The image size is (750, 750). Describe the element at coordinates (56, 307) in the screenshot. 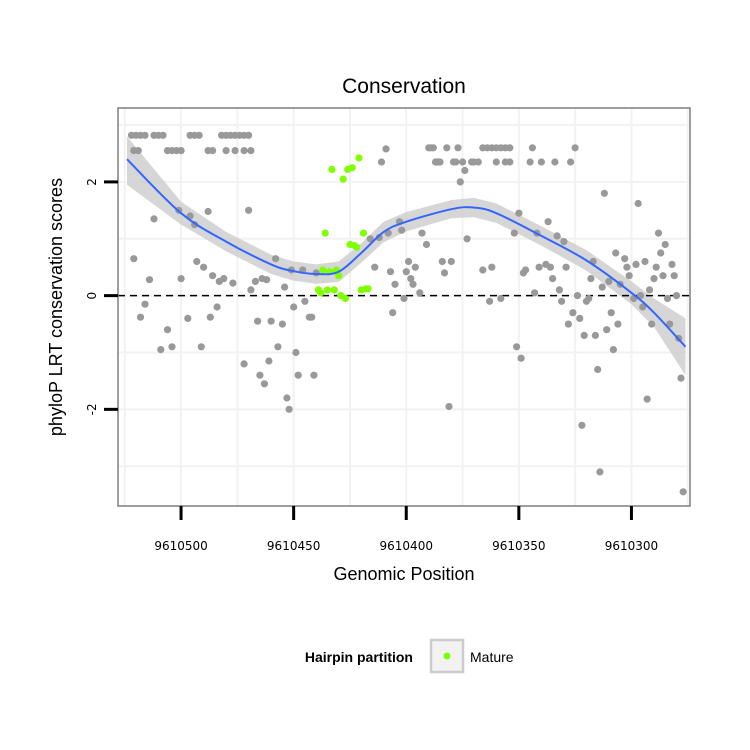

I see `y-axis-title: phyloP LRT conservation scores` at that location.